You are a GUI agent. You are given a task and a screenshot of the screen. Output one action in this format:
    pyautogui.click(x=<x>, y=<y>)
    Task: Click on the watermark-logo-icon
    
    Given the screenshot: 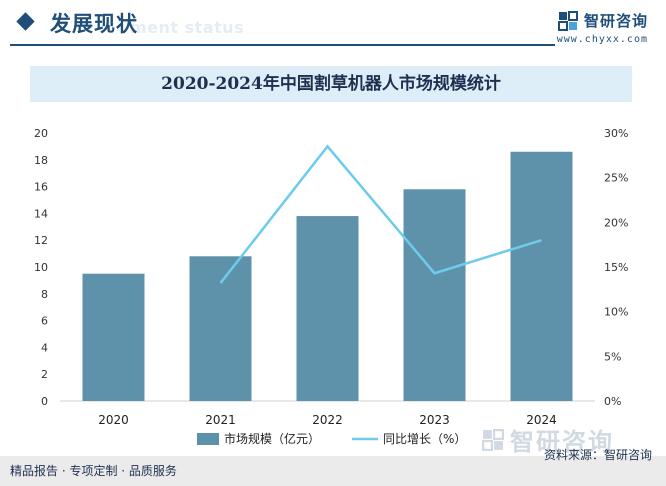 What is the action you would take?
    pyautogui.click(x=493, y=439)
    